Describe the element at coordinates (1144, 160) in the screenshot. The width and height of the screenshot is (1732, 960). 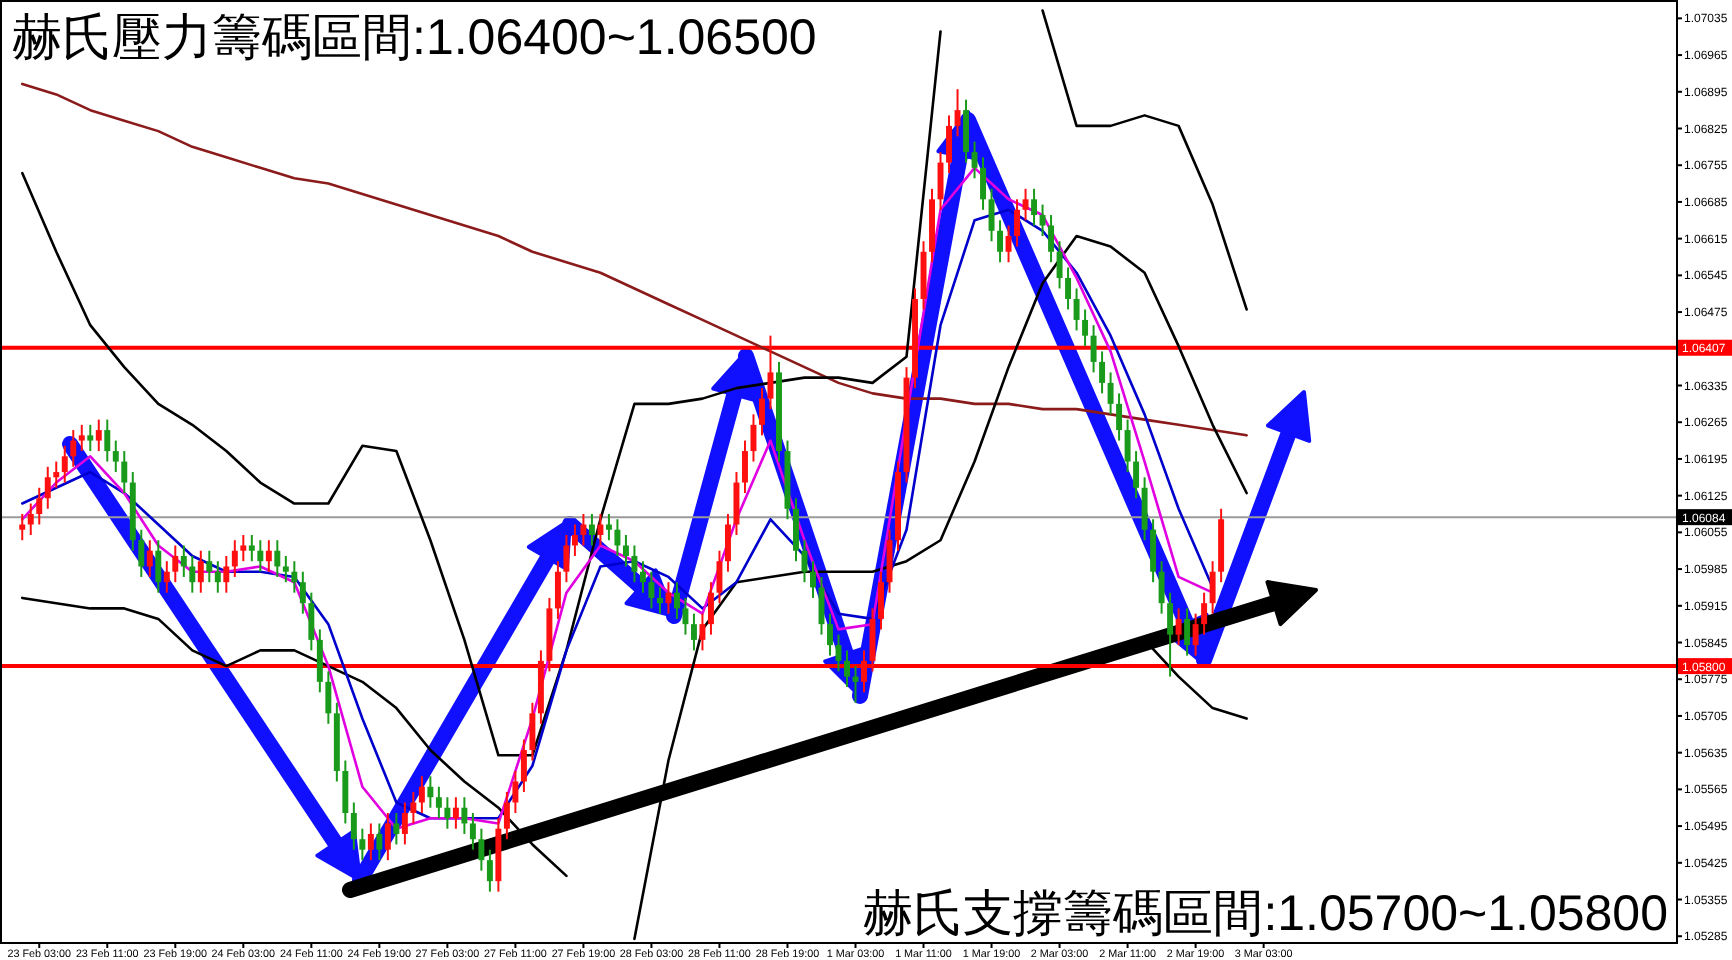
I see `line-series` at that location.